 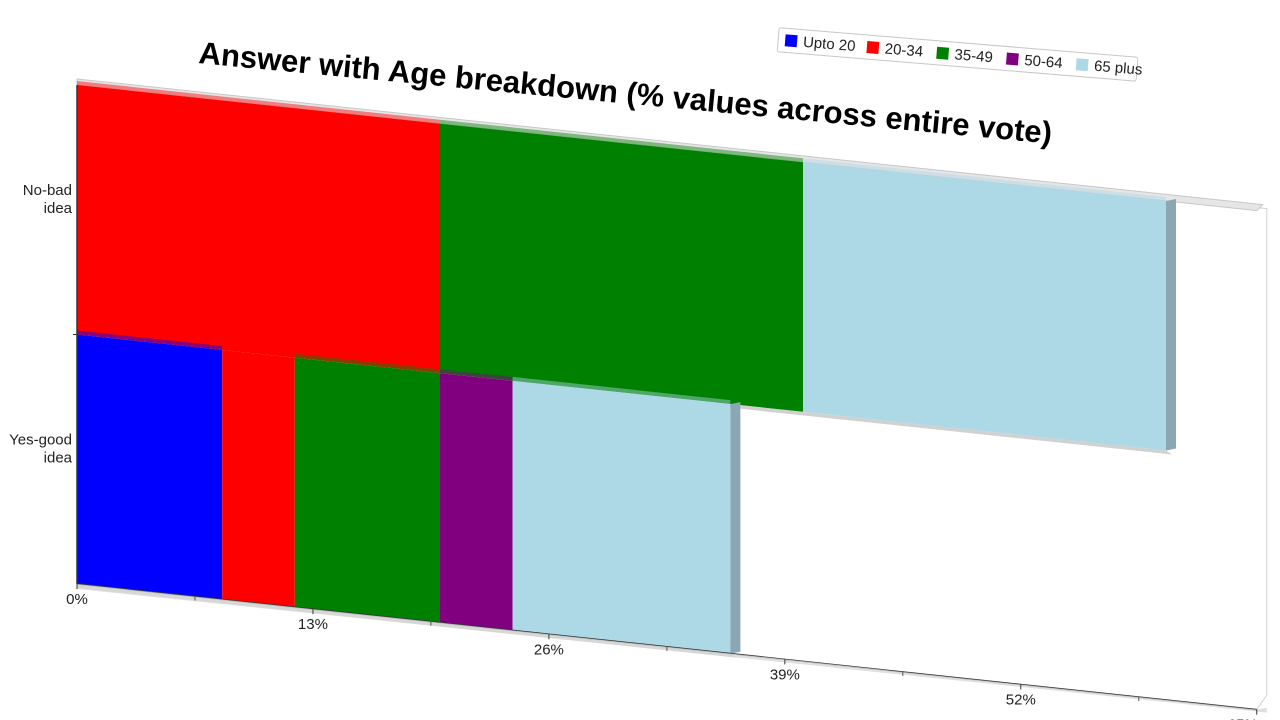 I want to click on bar-end-yes-good-idea, so click(x=735, y=528).